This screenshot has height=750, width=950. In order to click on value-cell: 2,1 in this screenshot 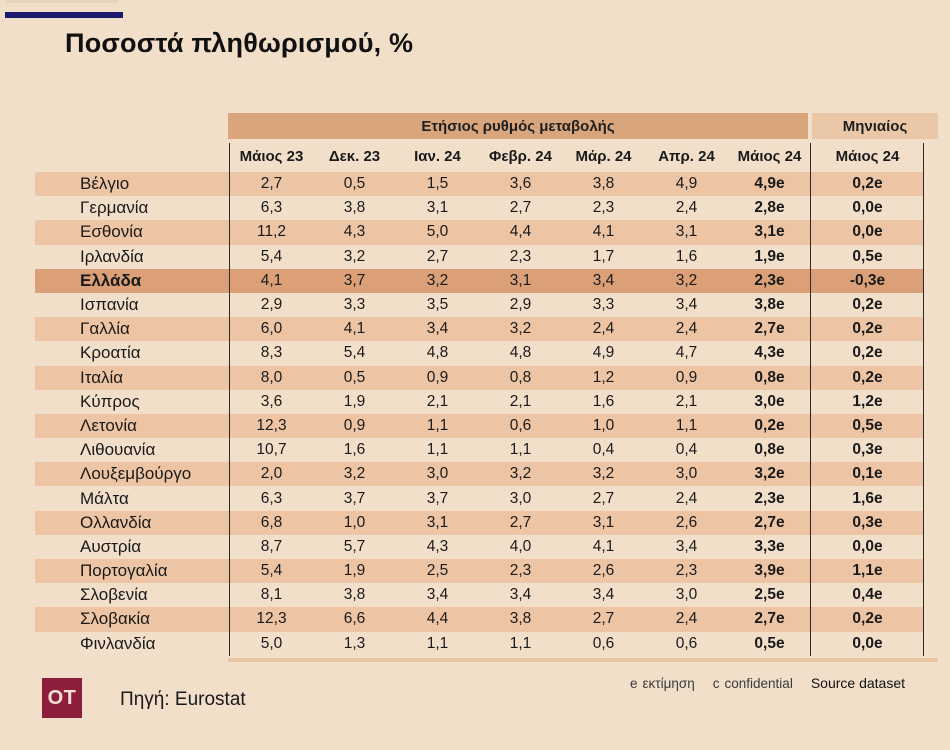, I will do `click(686, 401)`.